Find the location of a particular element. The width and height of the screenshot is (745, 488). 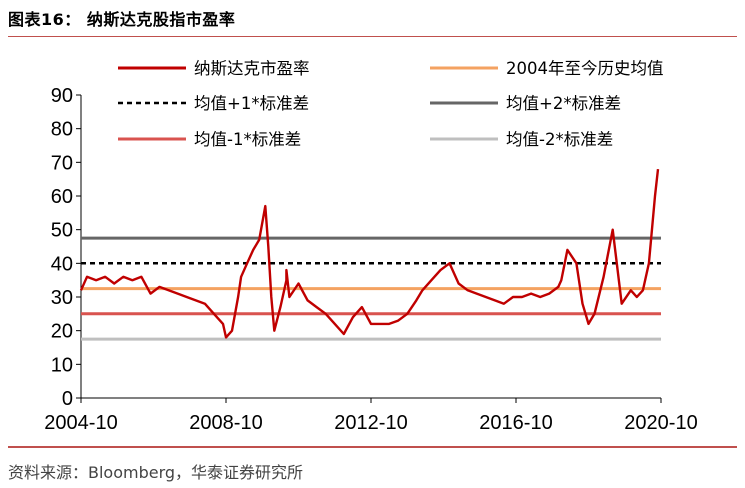

y-tick-label: 40 is located at coordinates (62, 264).